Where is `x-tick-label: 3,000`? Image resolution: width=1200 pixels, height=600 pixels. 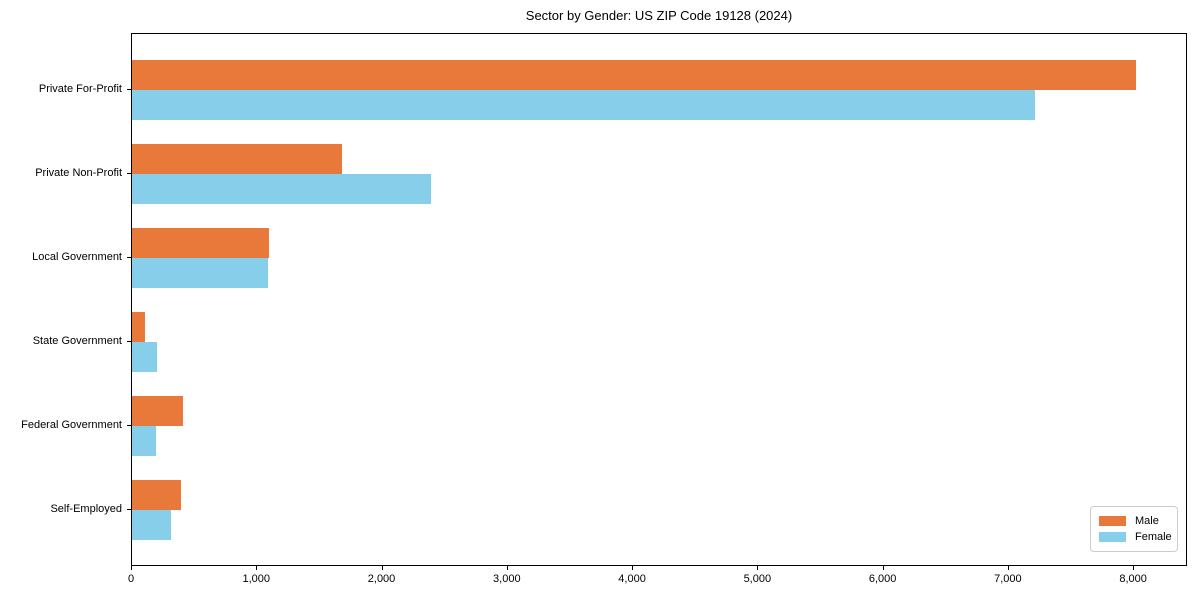 x-tick-label: 3,000 is located at coordinates (507, 579).